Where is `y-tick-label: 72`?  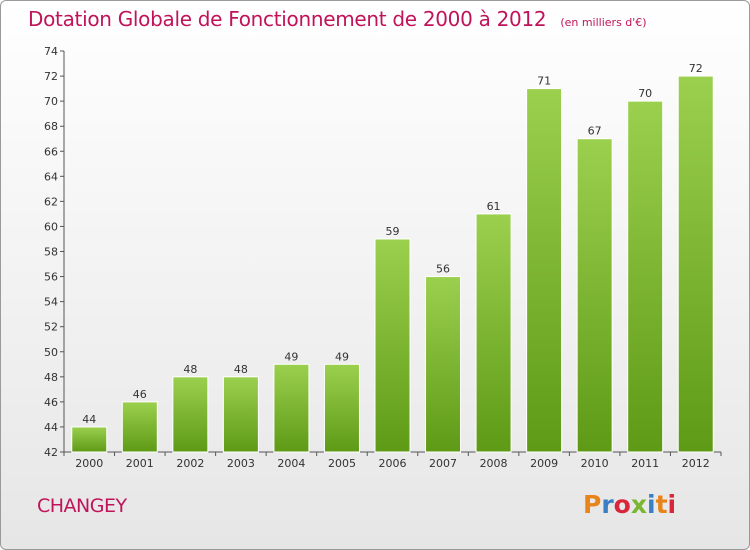
y-tick-label: 72 is located at coordinates (51, 76).